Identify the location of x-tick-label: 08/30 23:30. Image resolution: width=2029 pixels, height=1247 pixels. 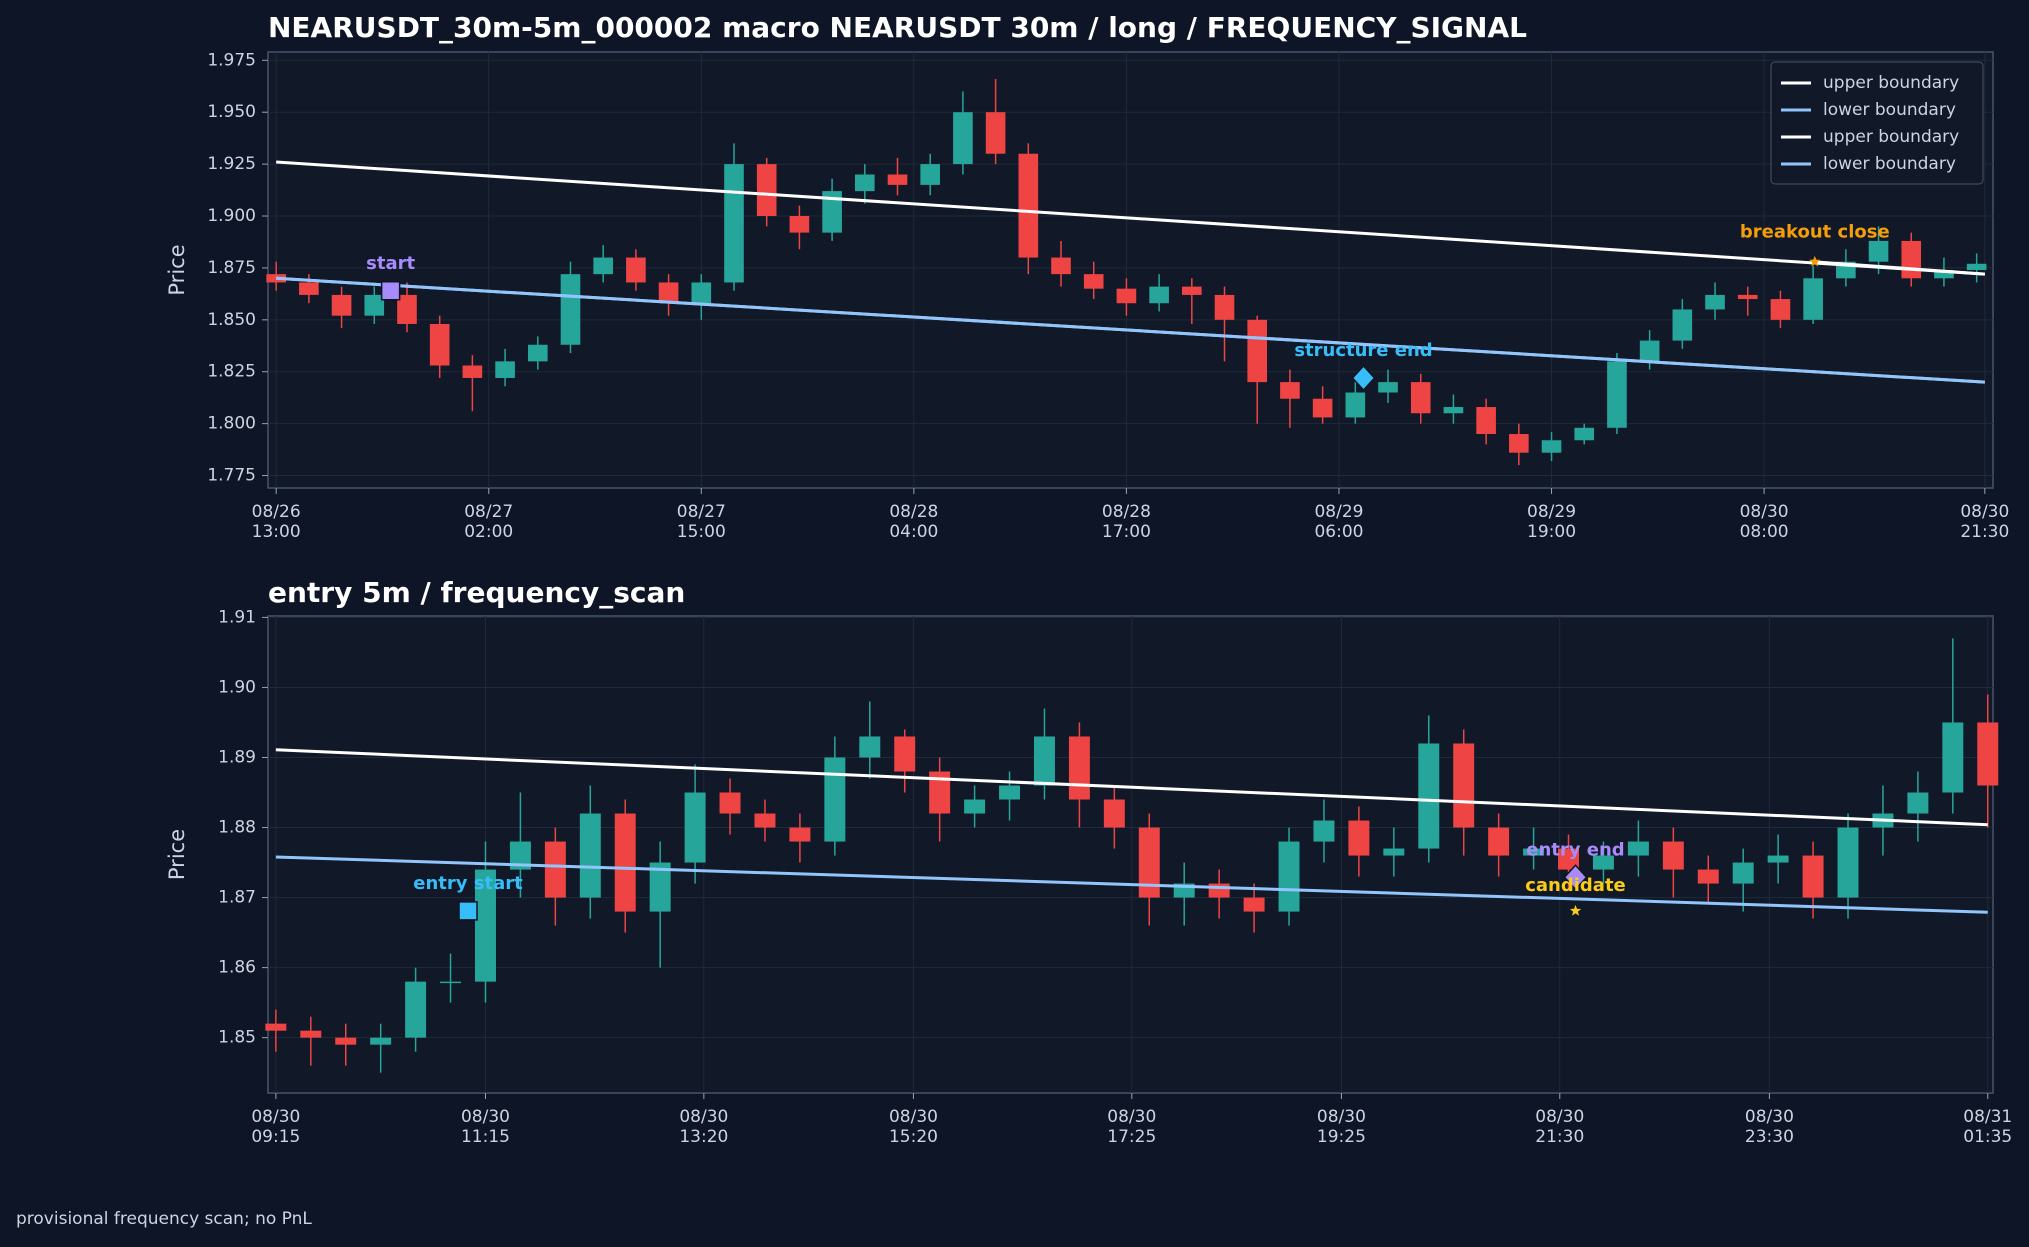
(1769, 1127).